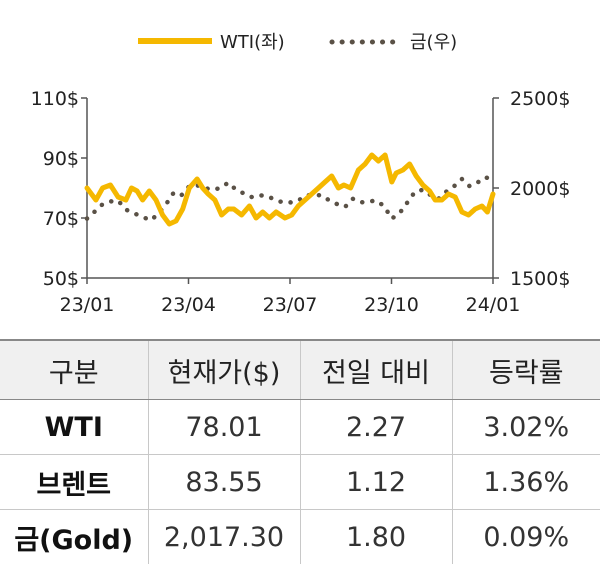 Image resolution: width=600 pixels, height=564 pixels. What do you see at coordinates (540, 189) in the screenshot?
I see `y-right-tick-label: 2000$` at bounding box center [540, 189].